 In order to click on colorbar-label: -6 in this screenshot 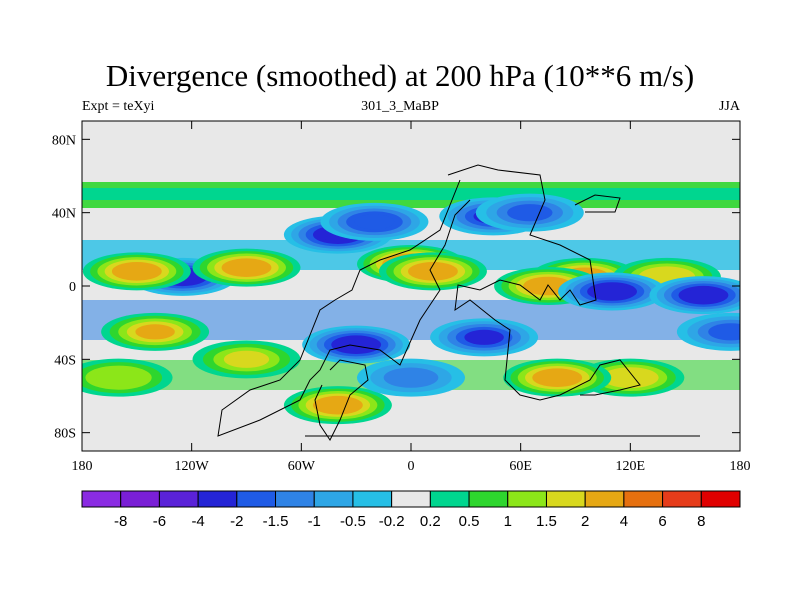, I will do `click(159, 521)`.